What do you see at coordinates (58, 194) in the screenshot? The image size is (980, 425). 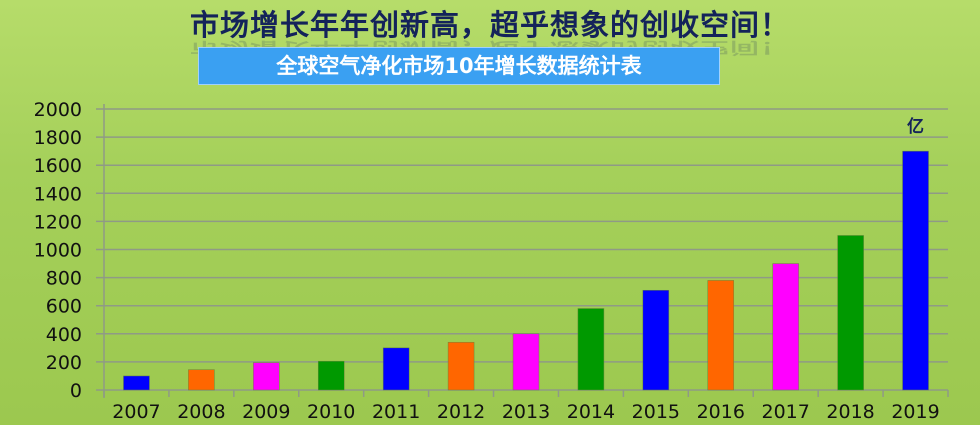 I see `y-tick-label: 1400` at bounding box center [58, 194].